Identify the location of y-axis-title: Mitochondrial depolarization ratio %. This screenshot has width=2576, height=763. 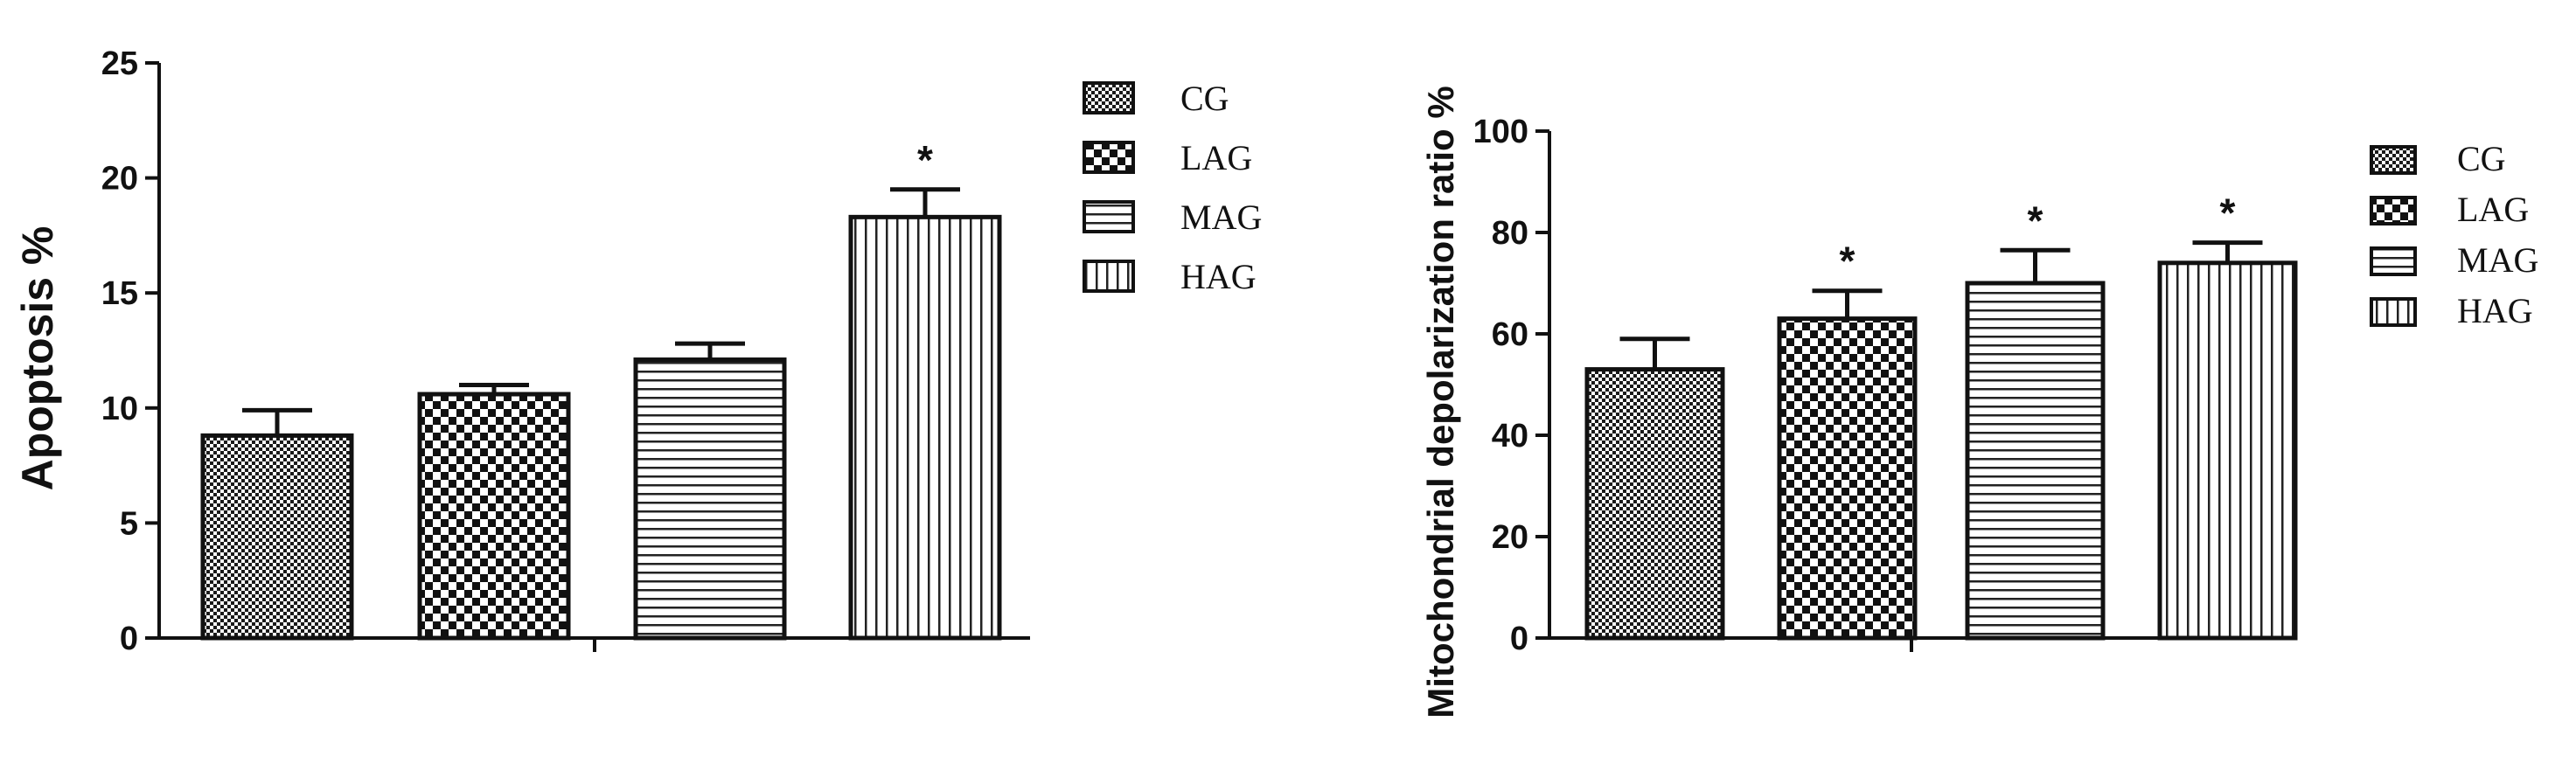
(1440, 402).